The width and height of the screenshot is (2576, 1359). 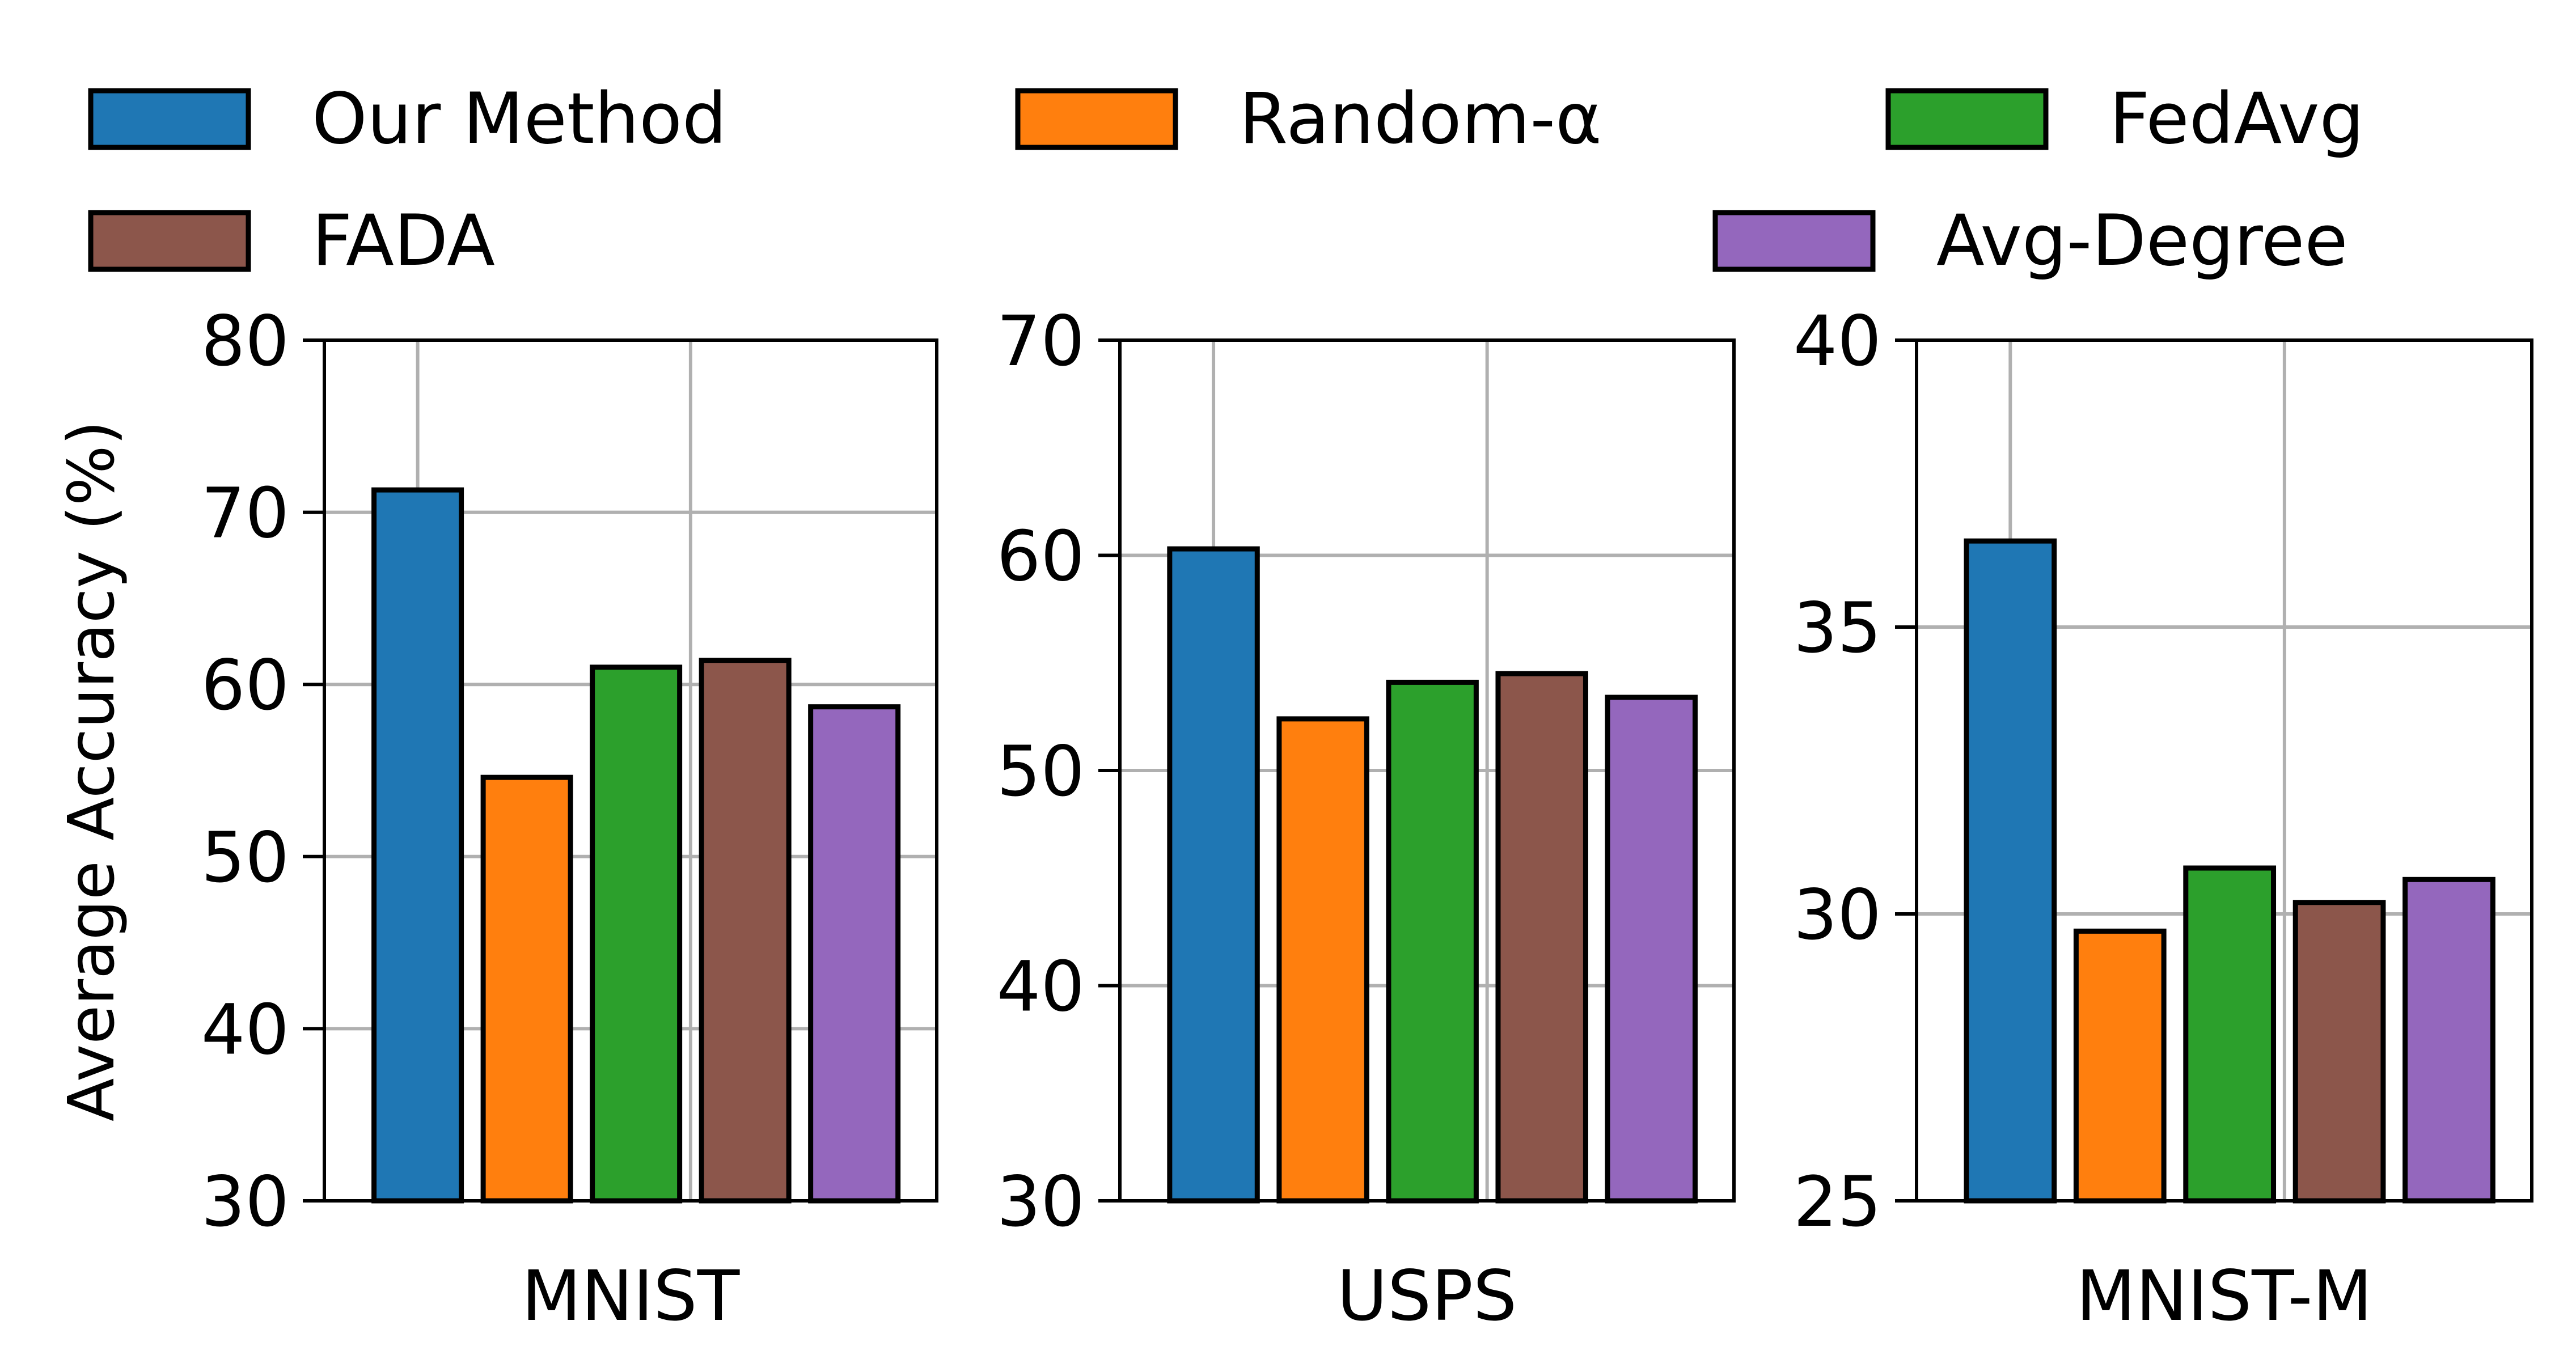 I want to click on bar-usps-avg-degree, so click(x=1651, y=949).